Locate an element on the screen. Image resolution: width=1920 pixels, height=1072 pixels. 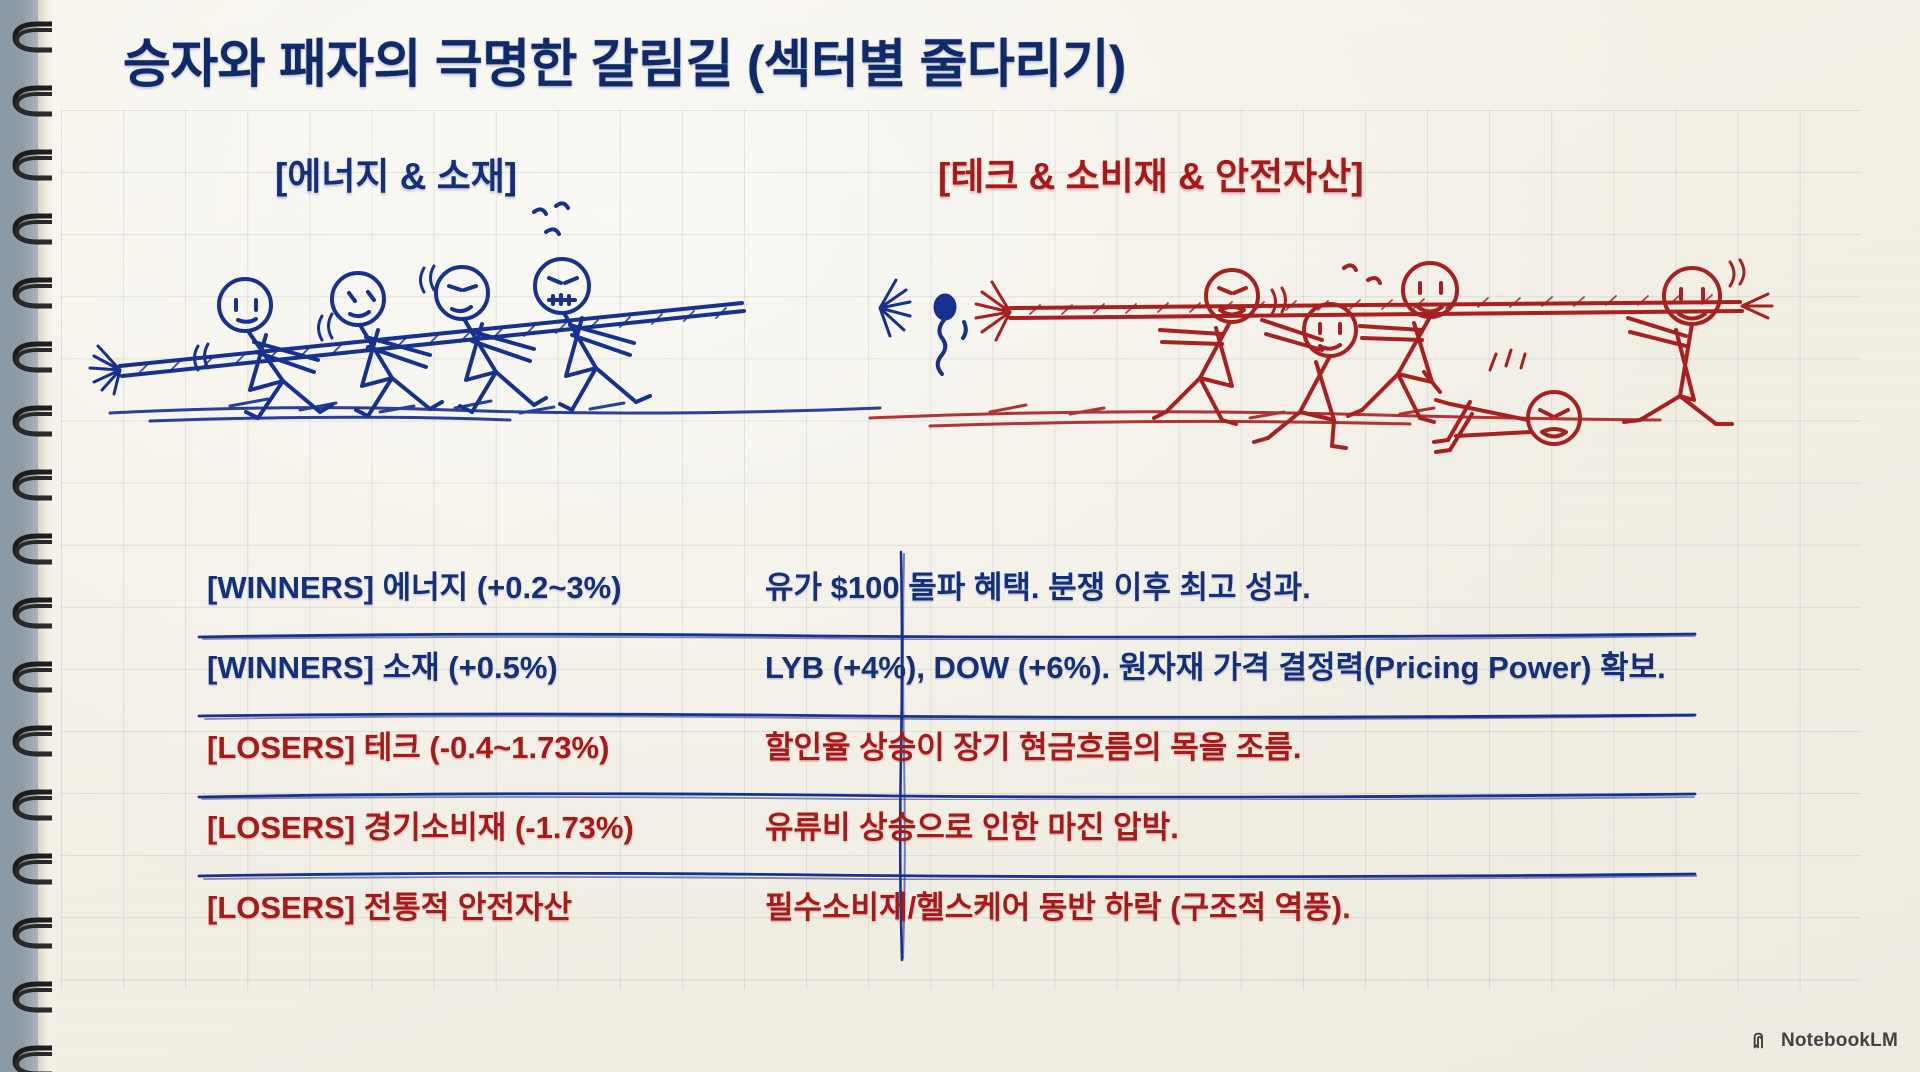
row-detail: 유가 $100 돌파 혜택. 분쟁 이후 최고 성과. is located at coordinates (1038, 587).